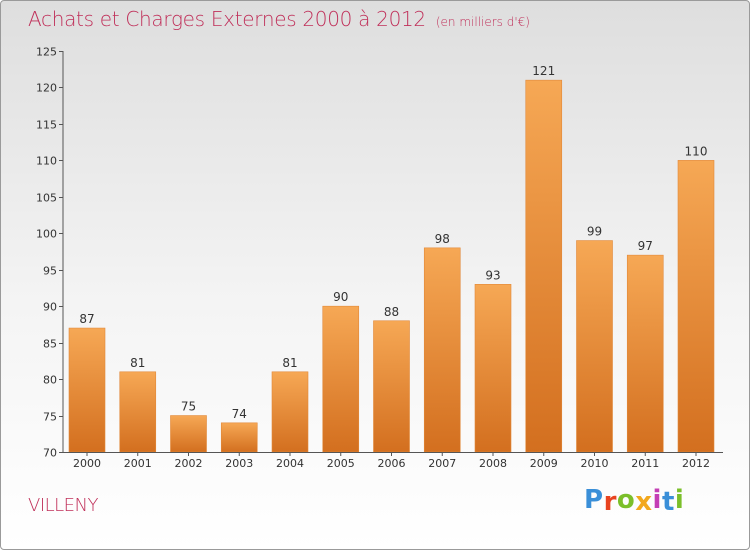 The image size is (750, 550). What do you see at coordinates (442, 350) in the screenshot?
I see `bar-2007` at bounding box center [442, 350].